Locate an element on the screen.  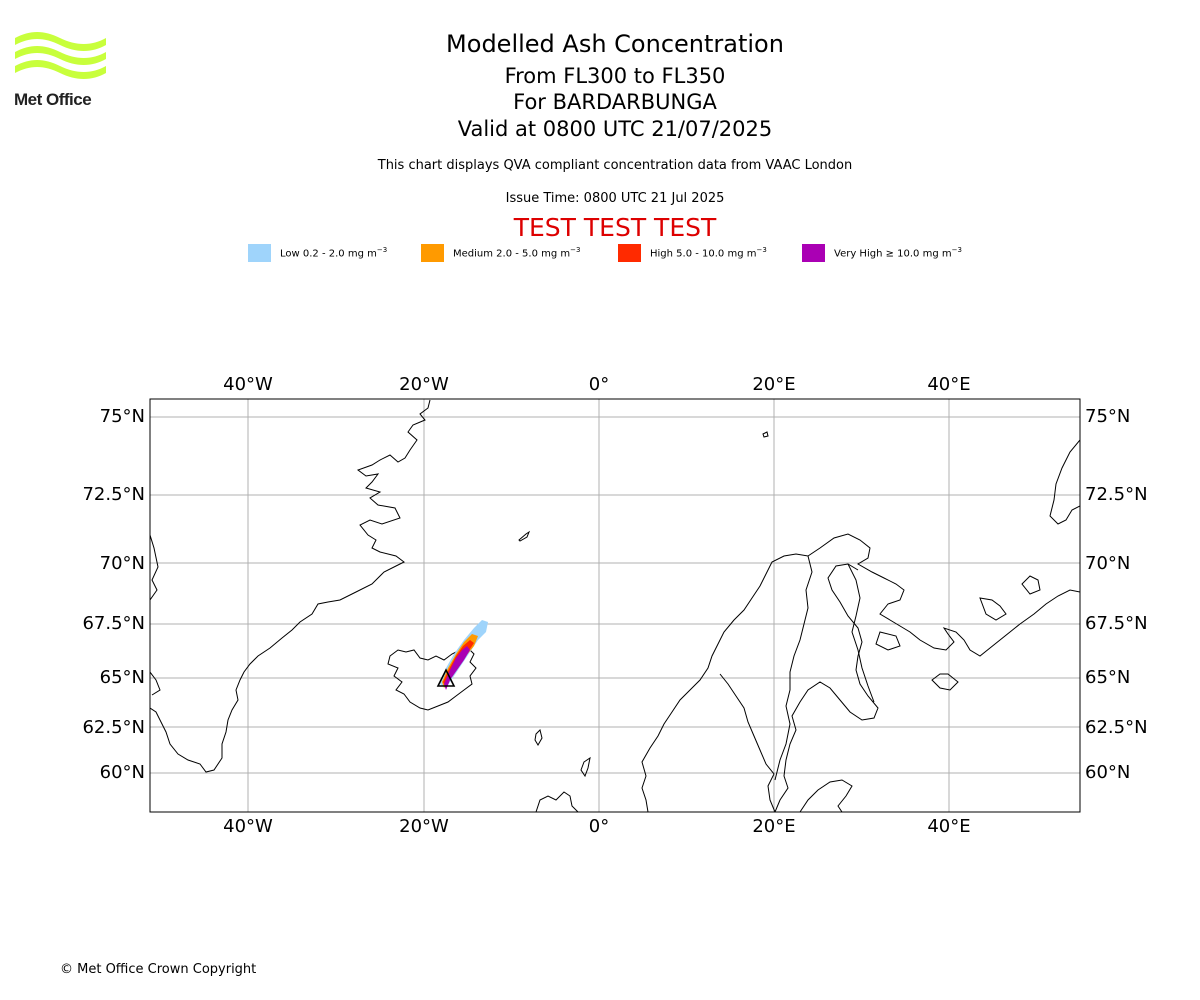
lon-tick-bottom: 40°E is located at coordinates (948, 826).